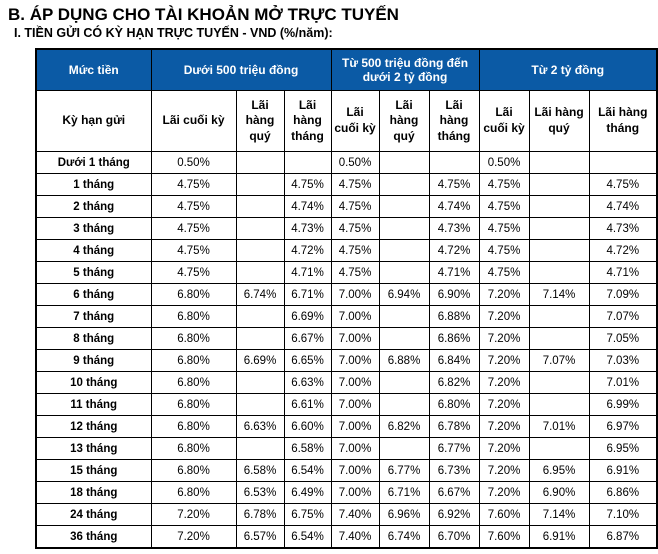 The image size is (658, 554). What do you see at coordinates (623, 382) in the screenshot?
I see `rate-cell: 7.01%` at bounding box center [623, 382].